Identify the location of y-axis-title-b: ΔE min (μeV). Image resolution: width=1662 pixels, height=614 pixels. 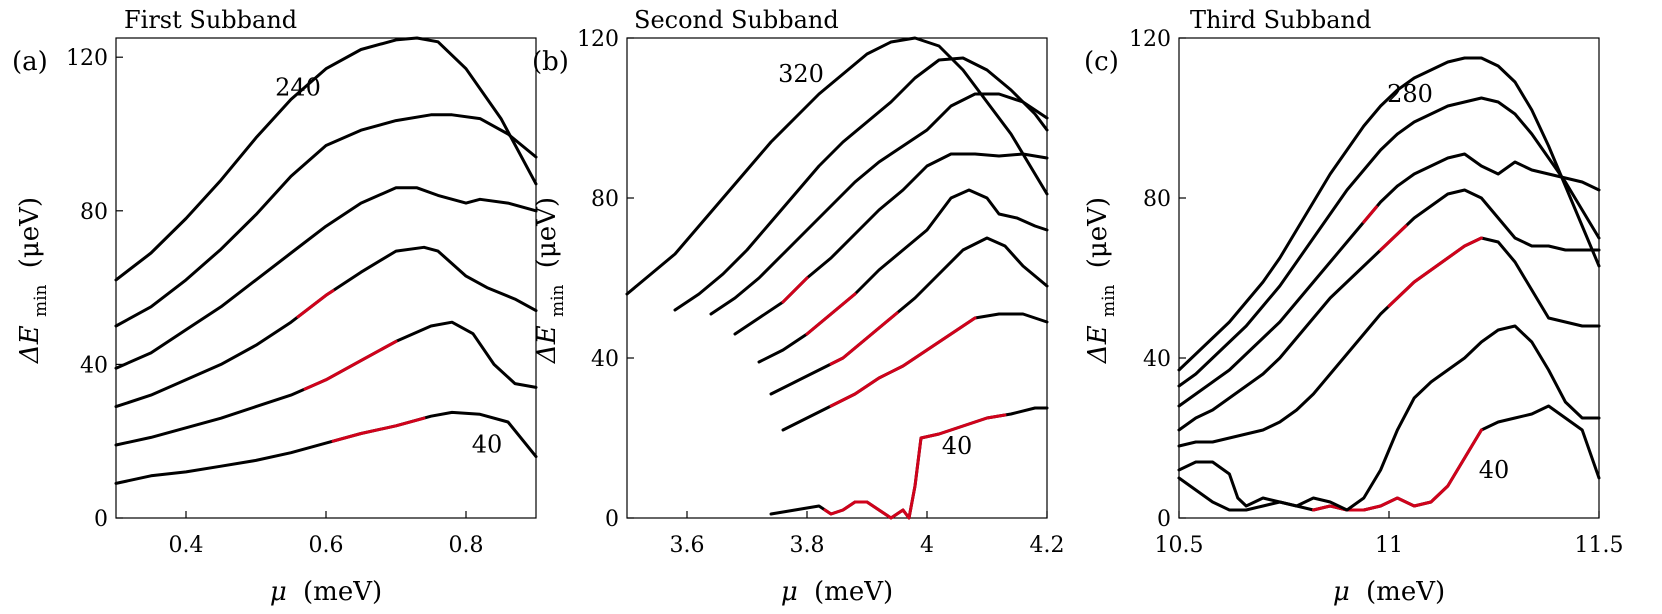
(551, 280).